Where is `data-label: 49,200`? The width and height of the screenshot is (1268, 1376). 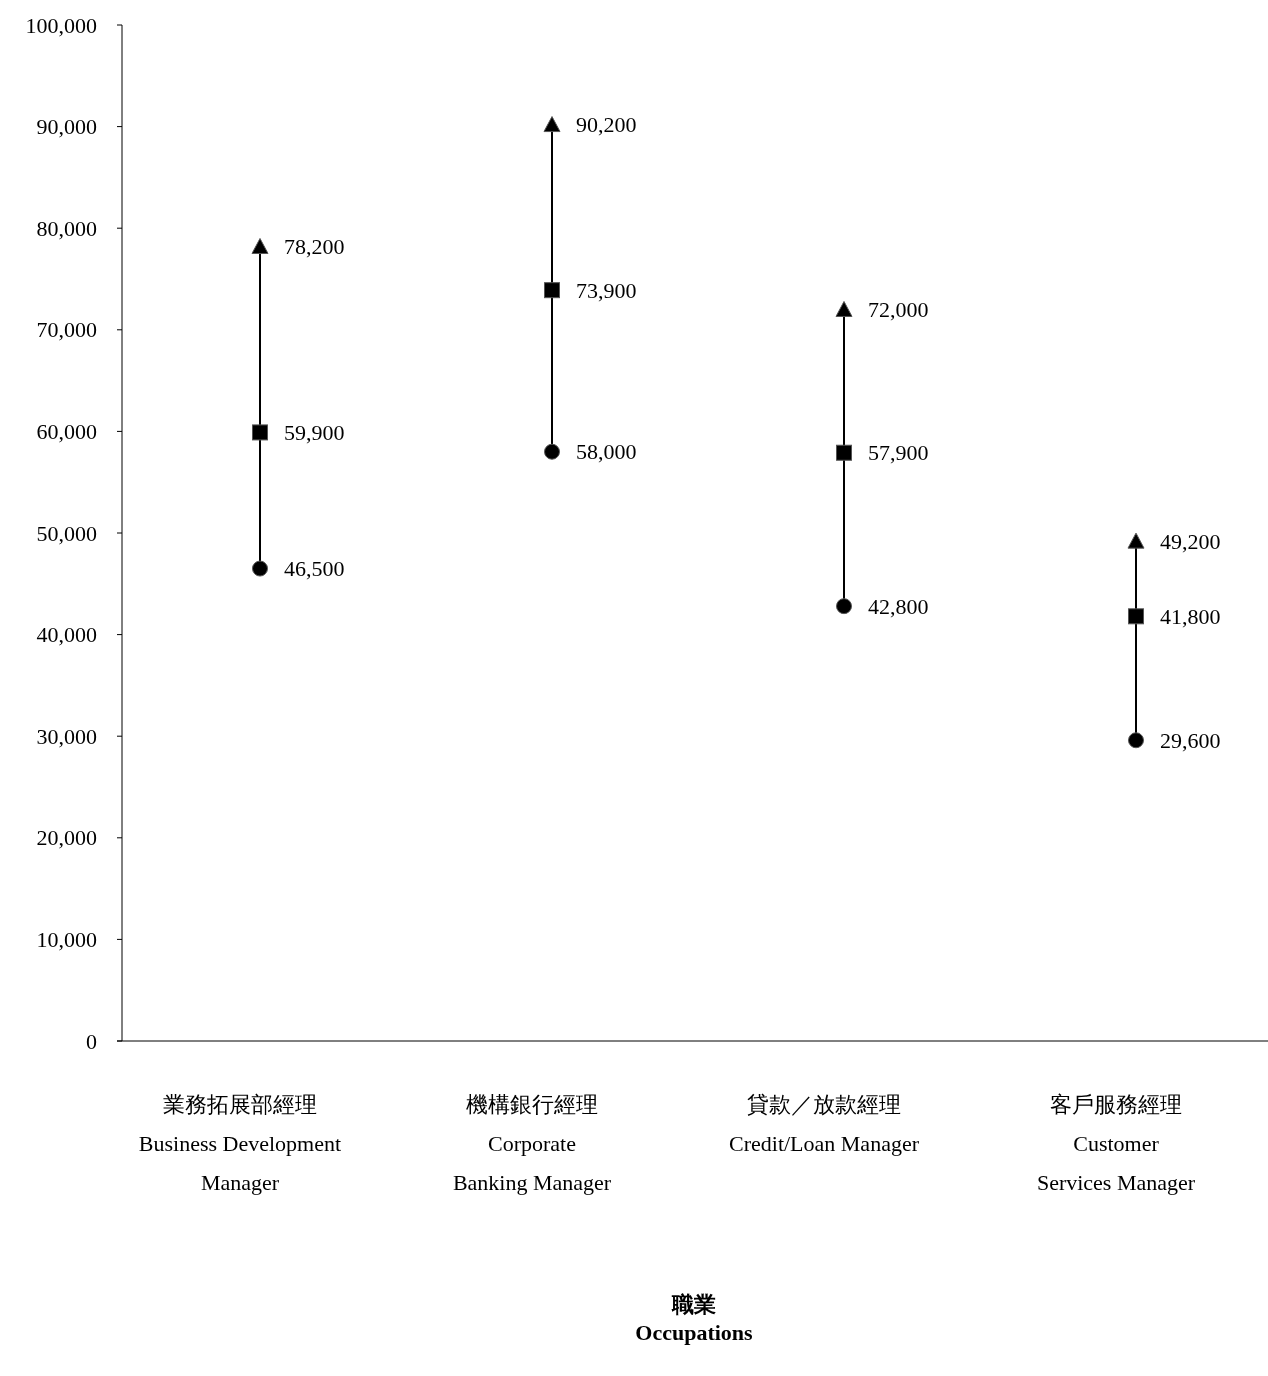
data-label: 49,200 is located at coordinates (1190, 541).